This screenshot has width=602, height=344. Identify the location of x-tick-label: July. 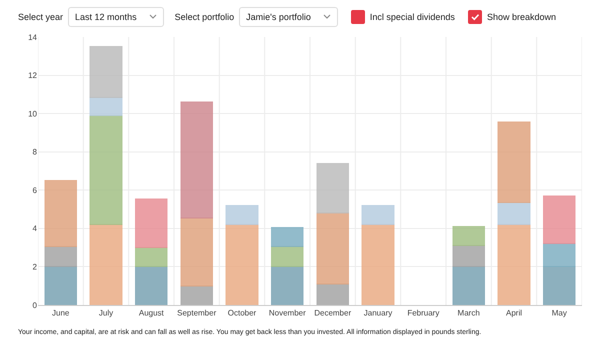
(106, 313).